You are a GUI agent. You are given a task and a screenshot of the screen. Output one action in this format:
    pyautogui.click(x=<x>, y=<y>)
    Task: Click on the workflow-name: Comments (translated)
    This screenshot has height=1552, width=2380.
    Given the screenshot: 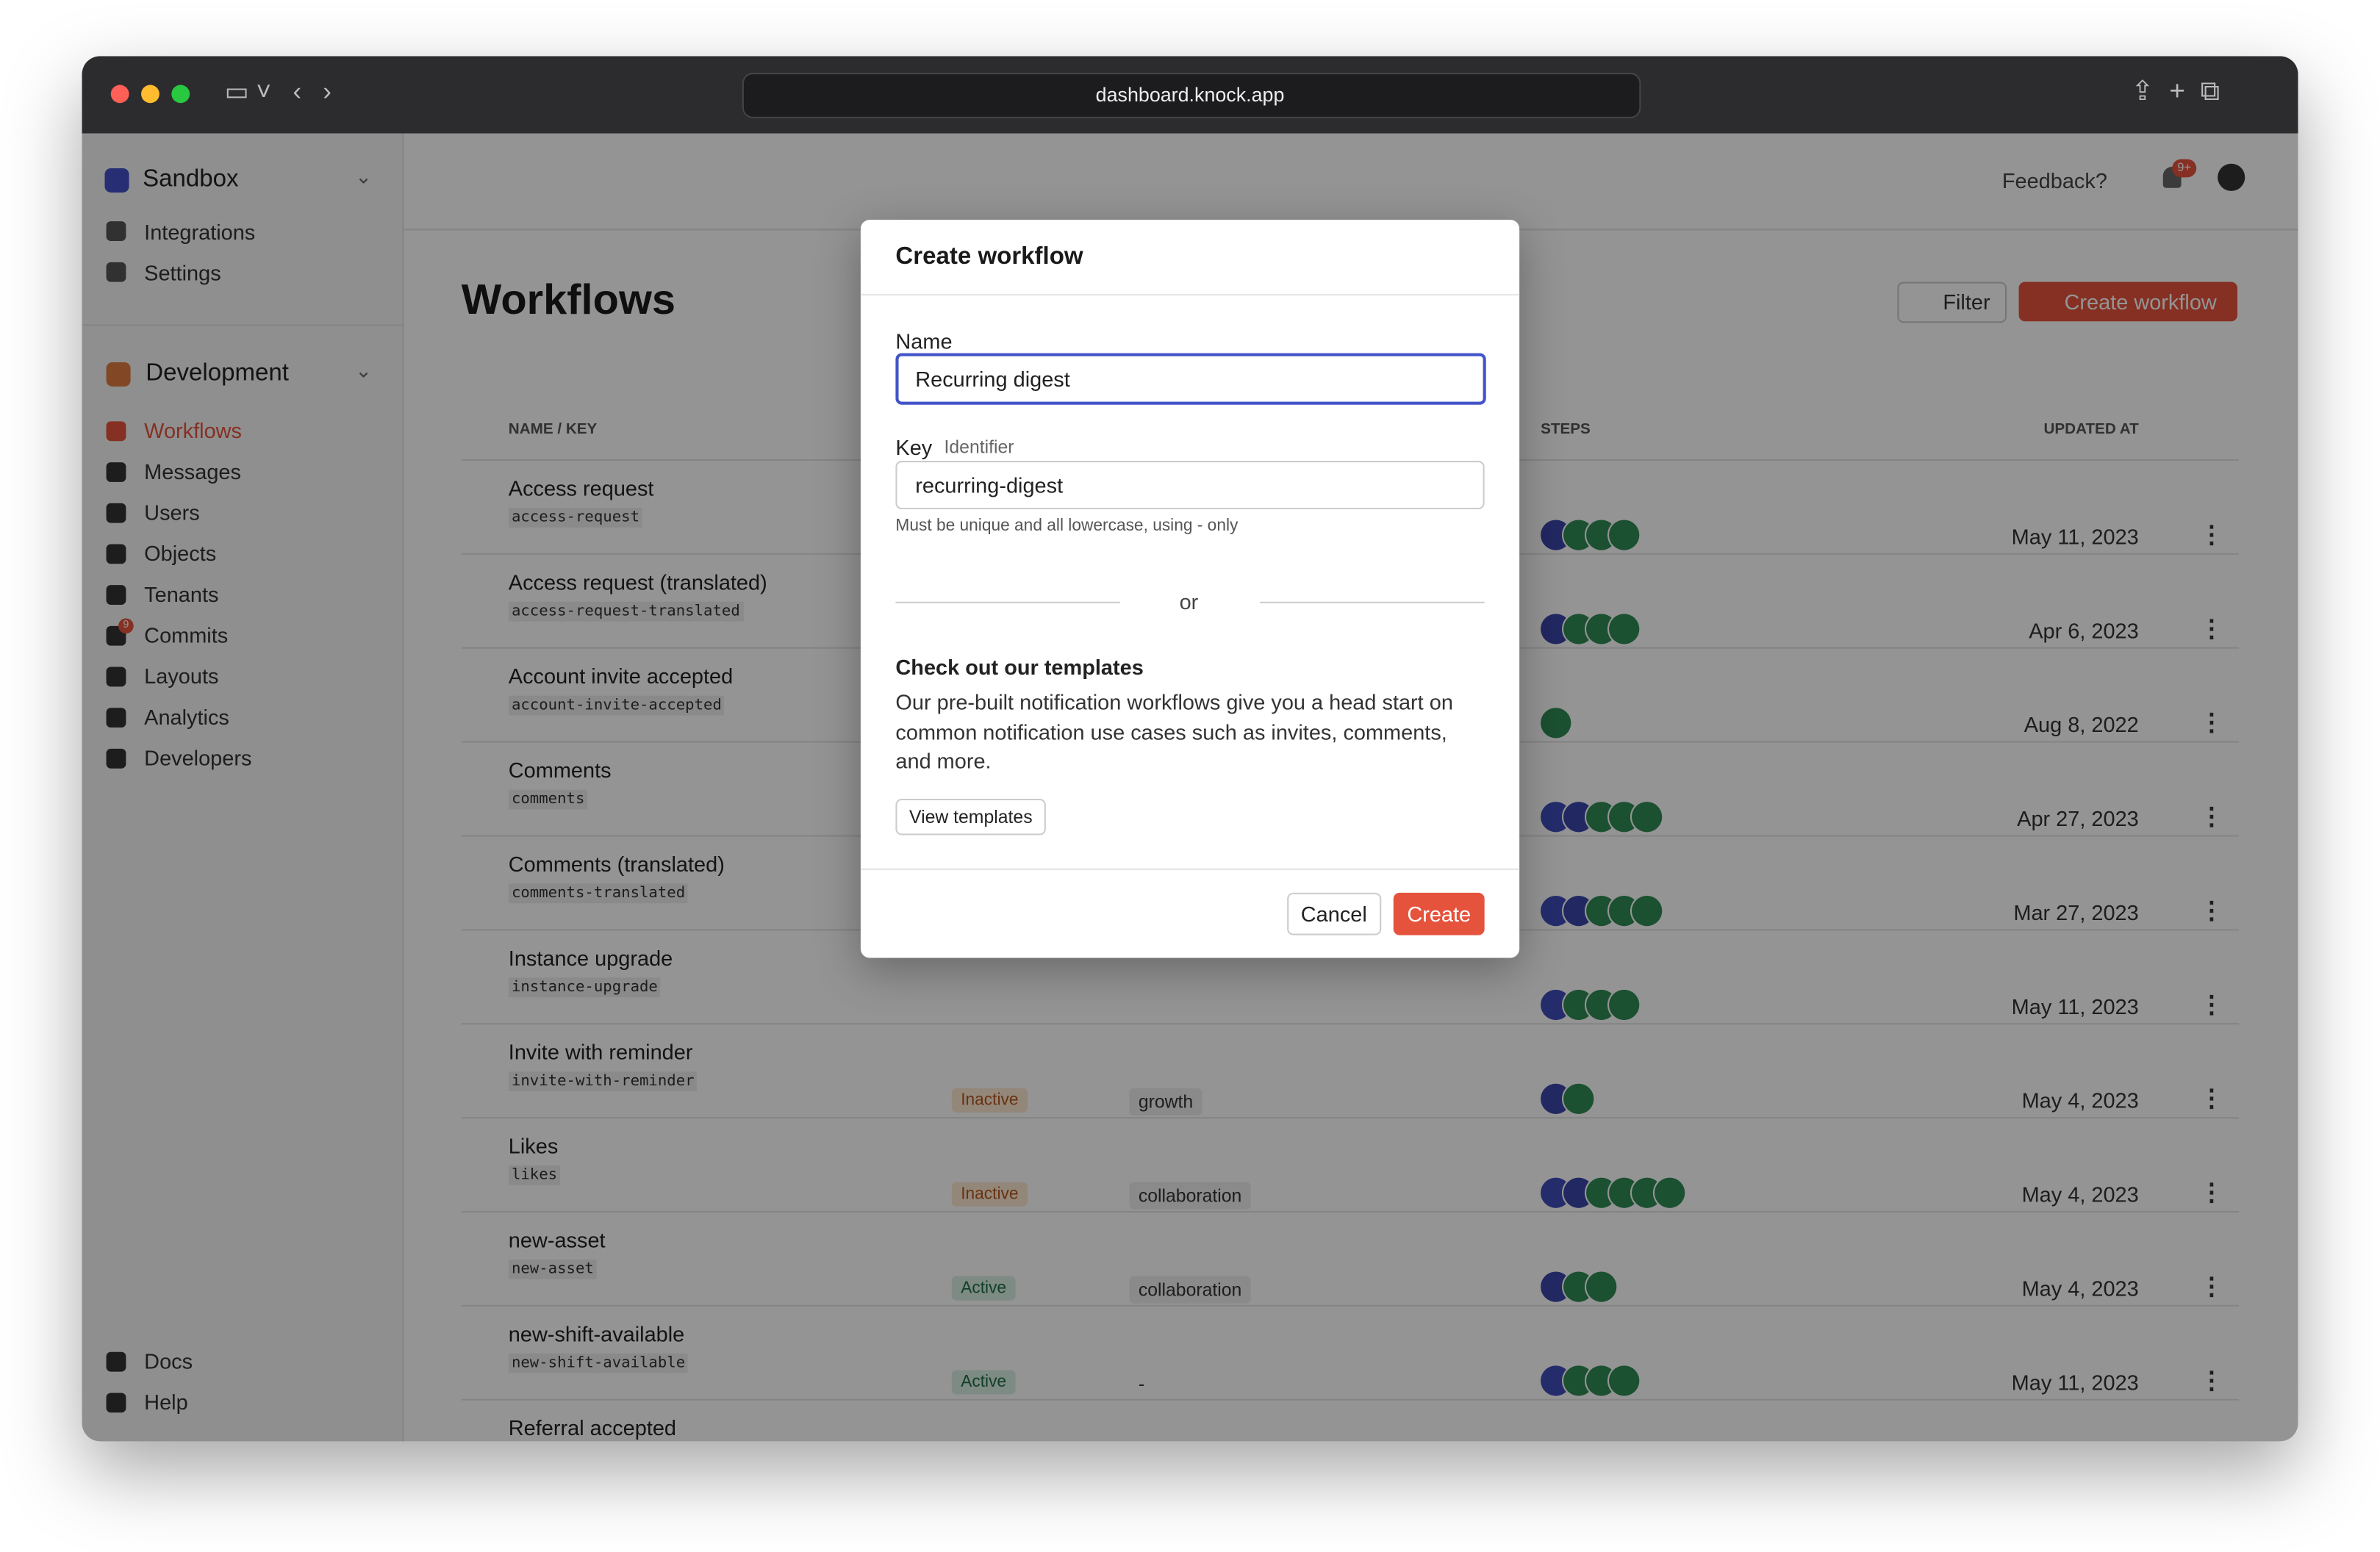 What is the action you would take?
    pyautogui.click(x=616, y=865)
    